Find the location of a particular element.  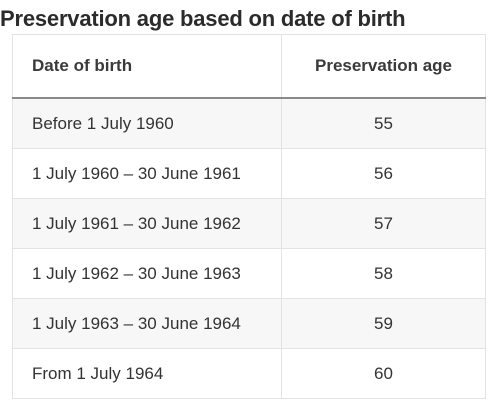

date-of-birth-cell: 1 July 1963 – 30 June 1964 is located at coordinates (147, 323).